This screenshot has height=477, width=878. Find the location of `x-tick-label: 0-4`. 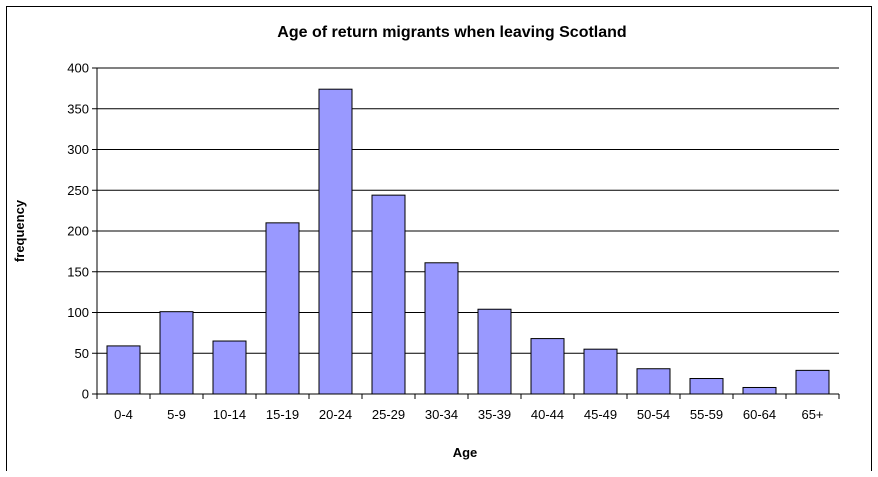

x-tick-label: 0-4 is located at coordinates (123, 414).